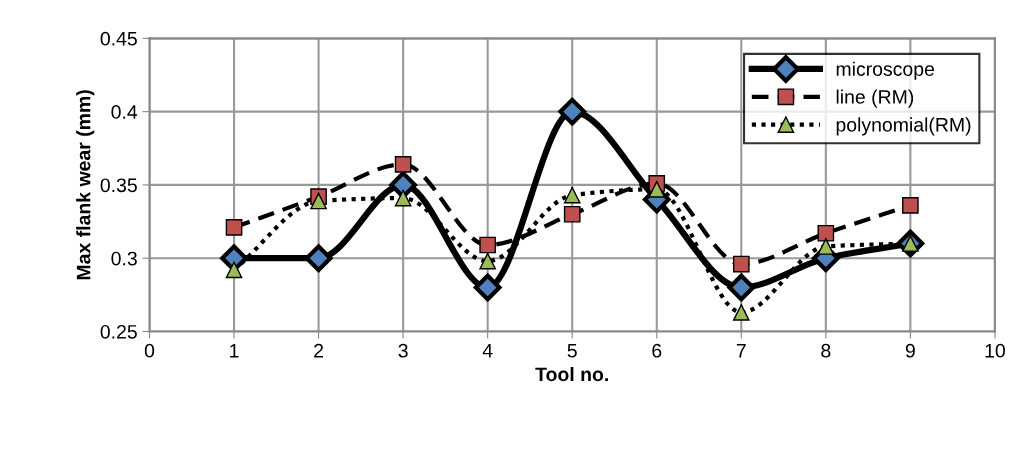  I want to click on x-tick-label: 7, so click(741, 351).